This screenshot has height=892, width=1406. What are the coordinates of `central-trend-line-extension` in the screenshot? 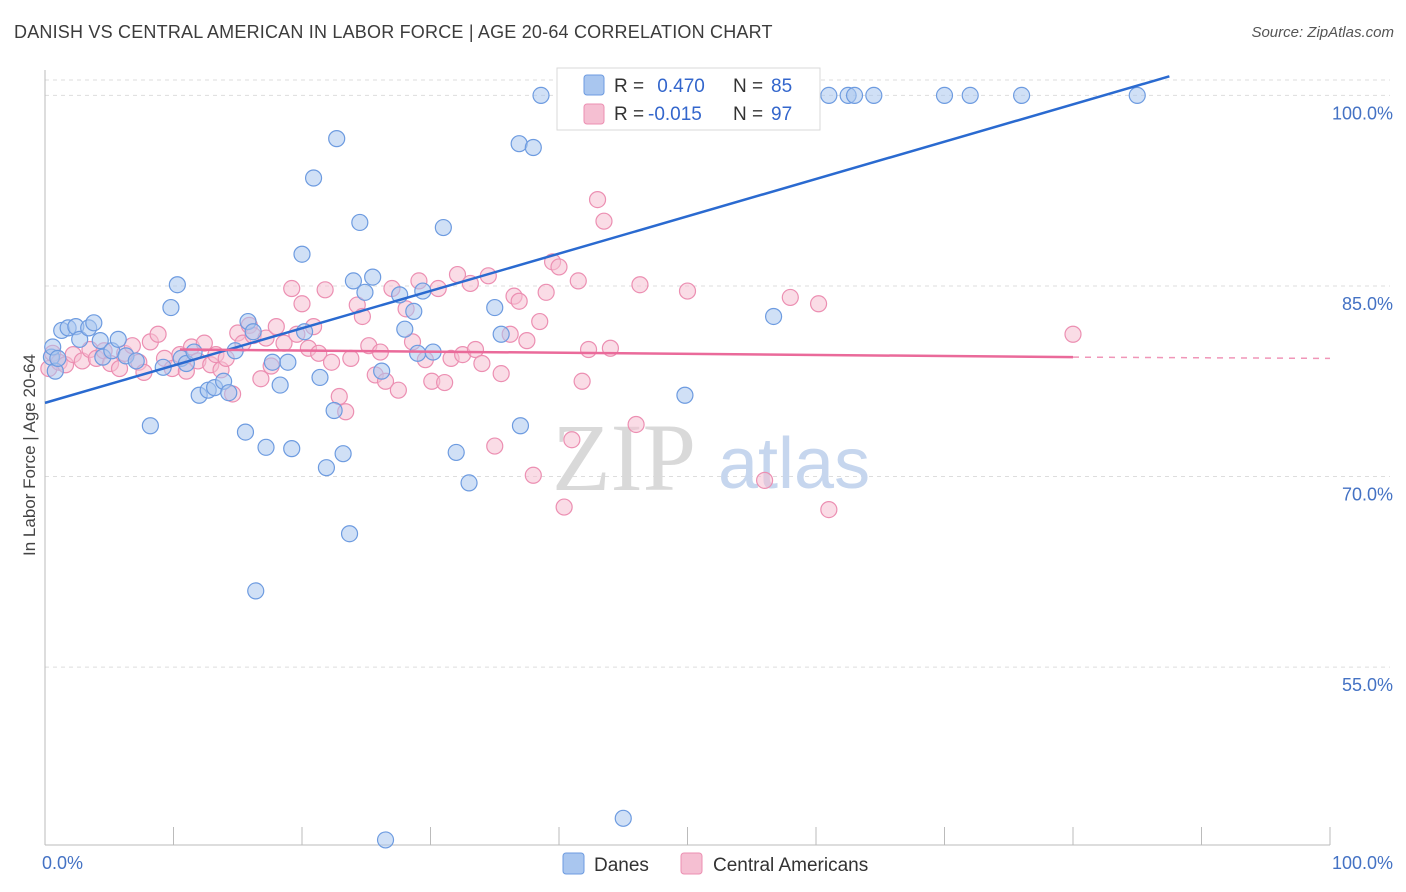 It's located at (1201, 358).